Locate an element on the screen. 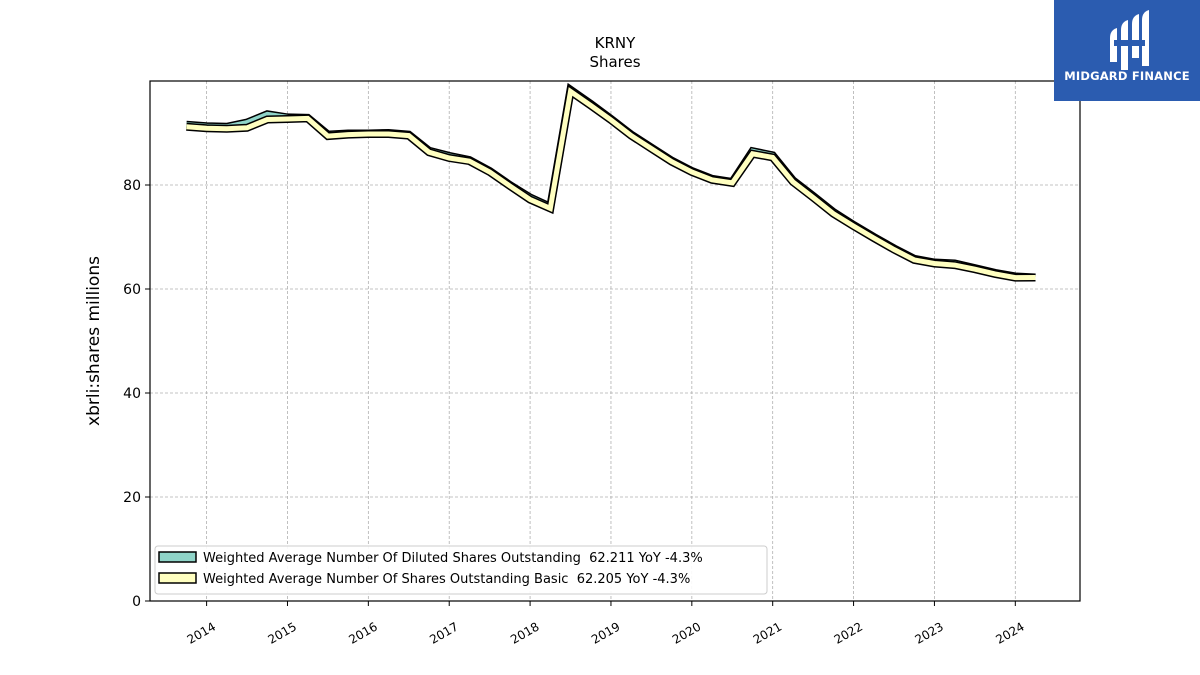 The height and width of the screenshot is (675, 1200). chart-subtitle: Shares is located at coordinates (614, 62).